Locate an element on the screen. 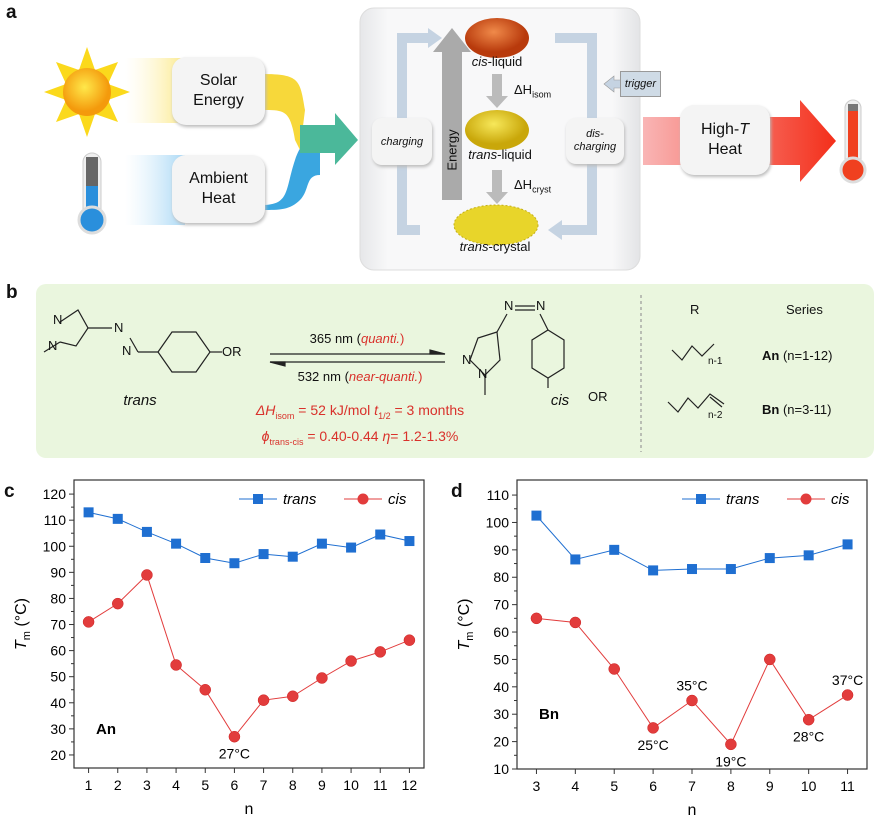 The height and width of the screenshot is (822, 880). x-tick-label: 6 is located at coordinates (235, 785).